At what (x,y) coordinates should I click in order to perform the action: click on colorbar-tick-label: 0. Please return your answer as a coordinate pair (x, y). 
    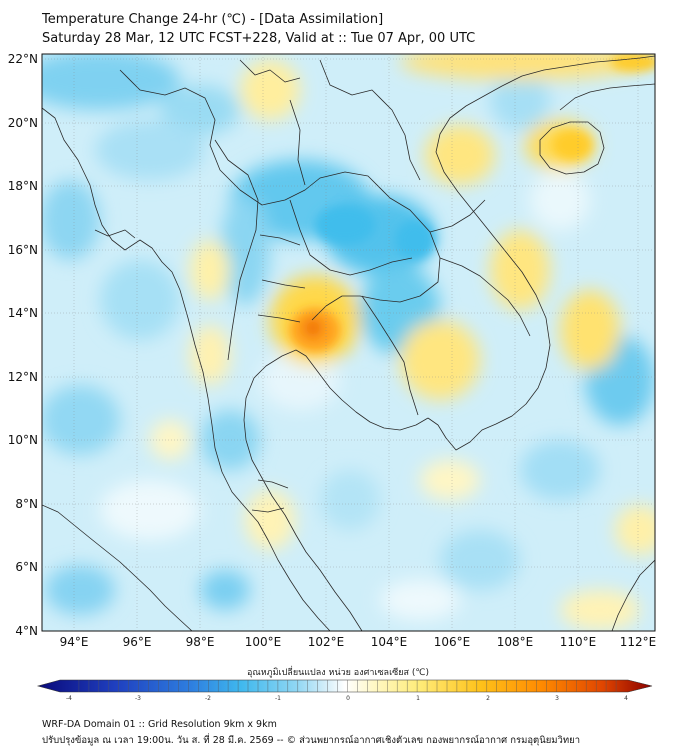
    Looking at the image, I should click on (348, 698).